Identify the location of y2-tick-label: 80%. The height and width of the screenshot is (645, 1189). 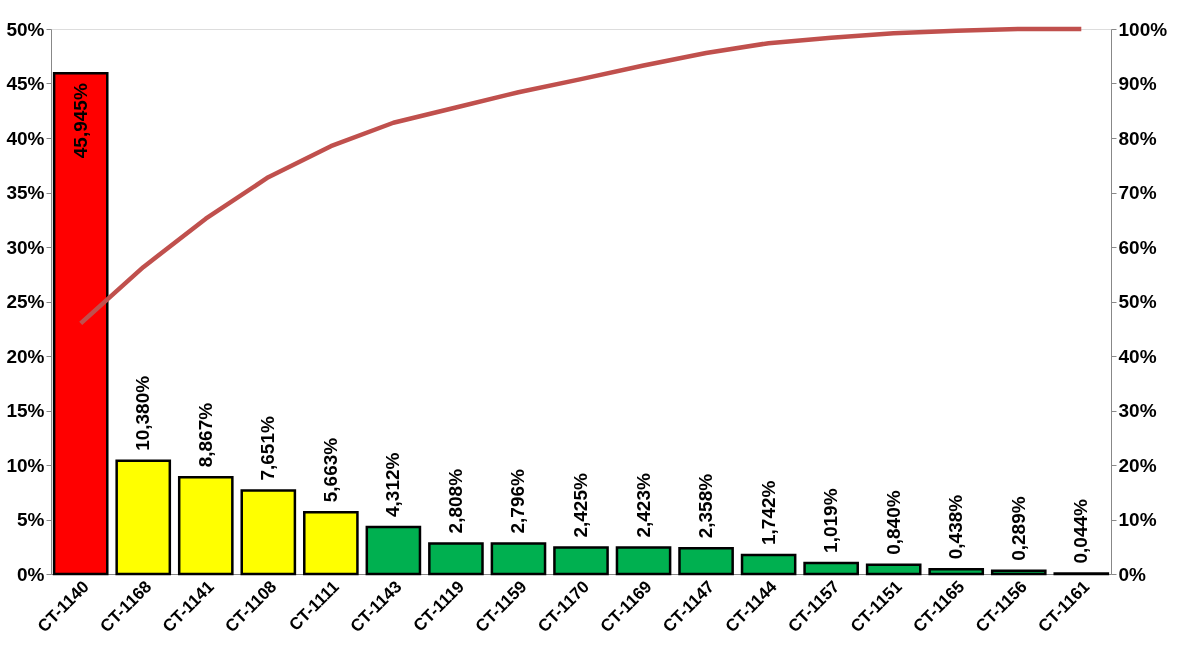
(1137, 138).